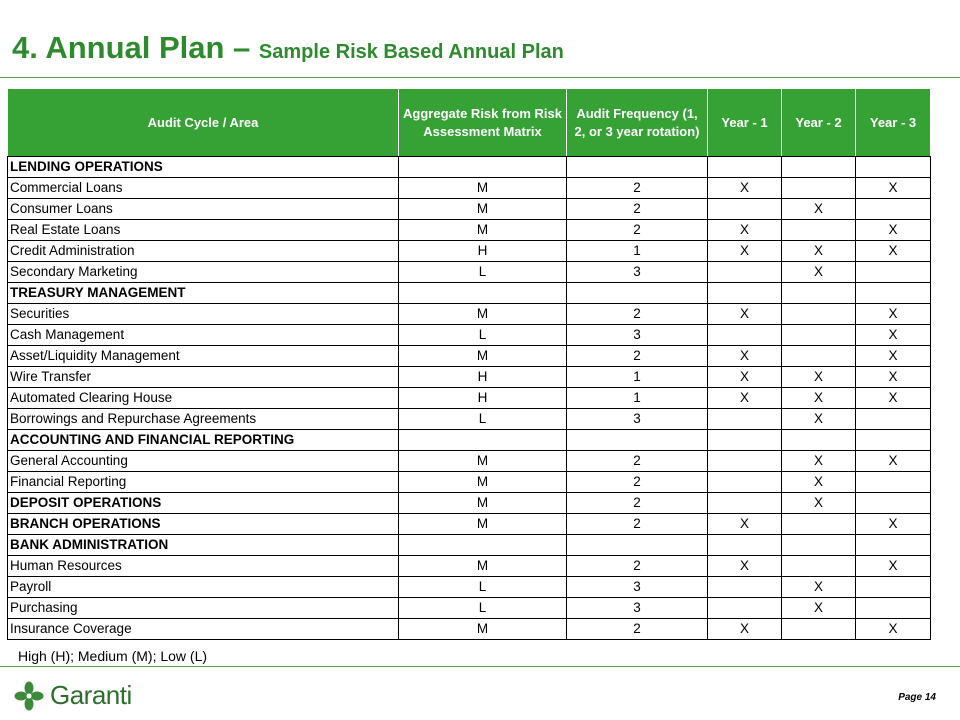 The width and height of the screenshot is (960, 720). Describe the element at coordinates (480, 666) in the screenshot. I see `footer-divider` at that location.